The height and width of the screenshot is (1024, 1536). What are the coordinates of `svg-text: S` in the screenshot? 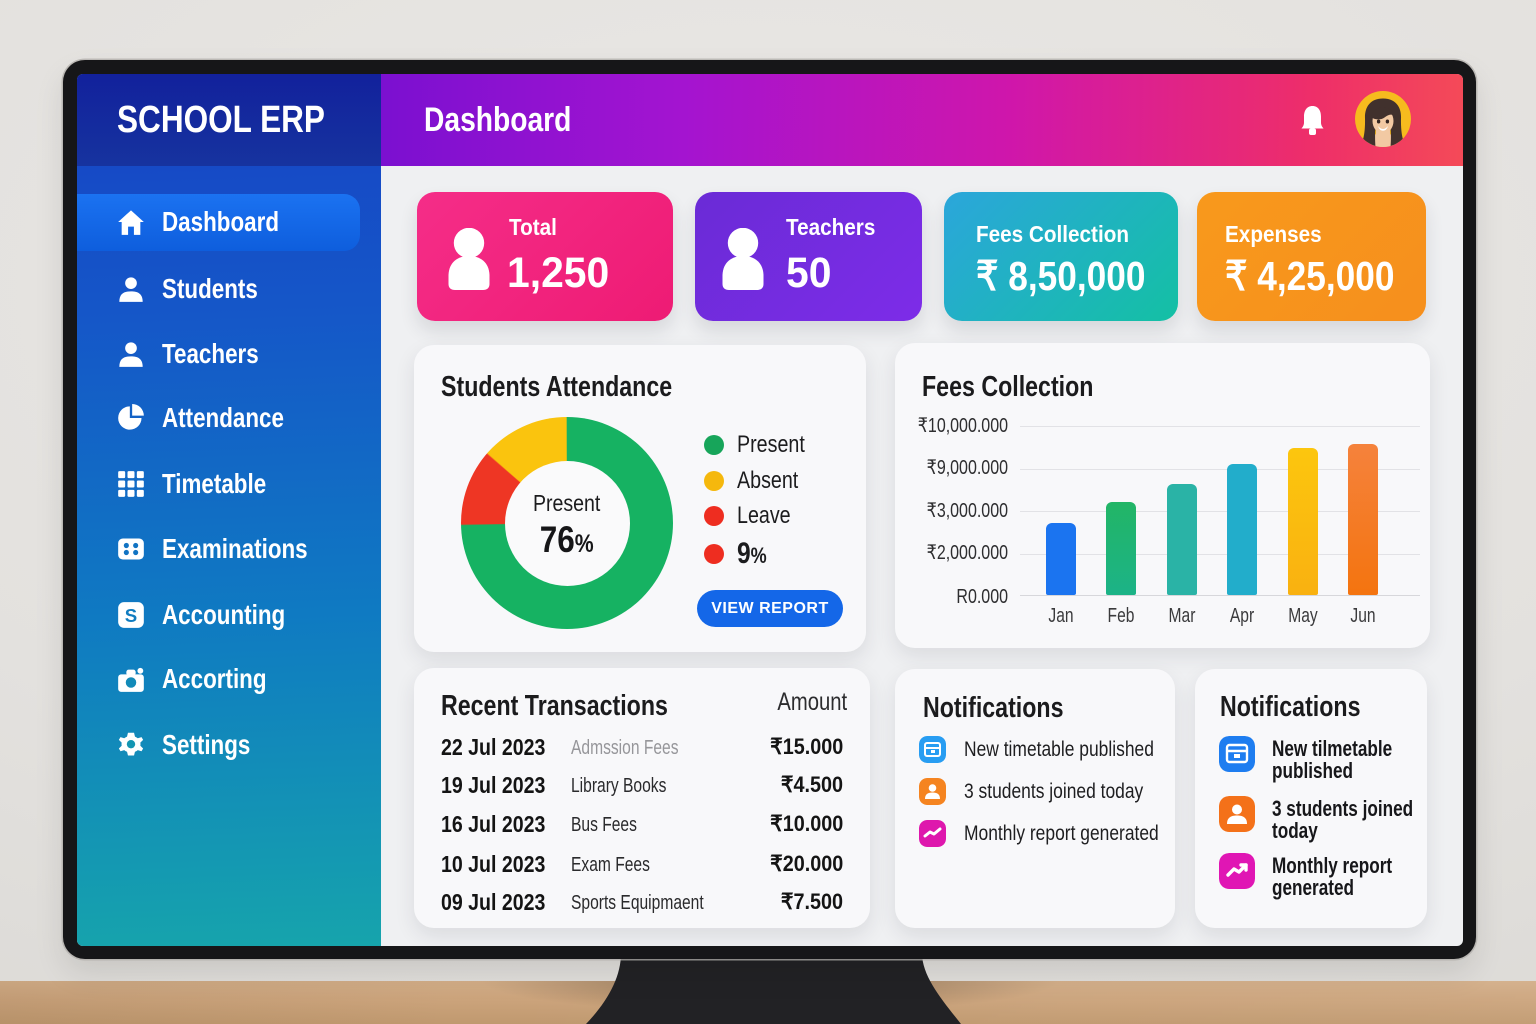 It's located at (131, 615).